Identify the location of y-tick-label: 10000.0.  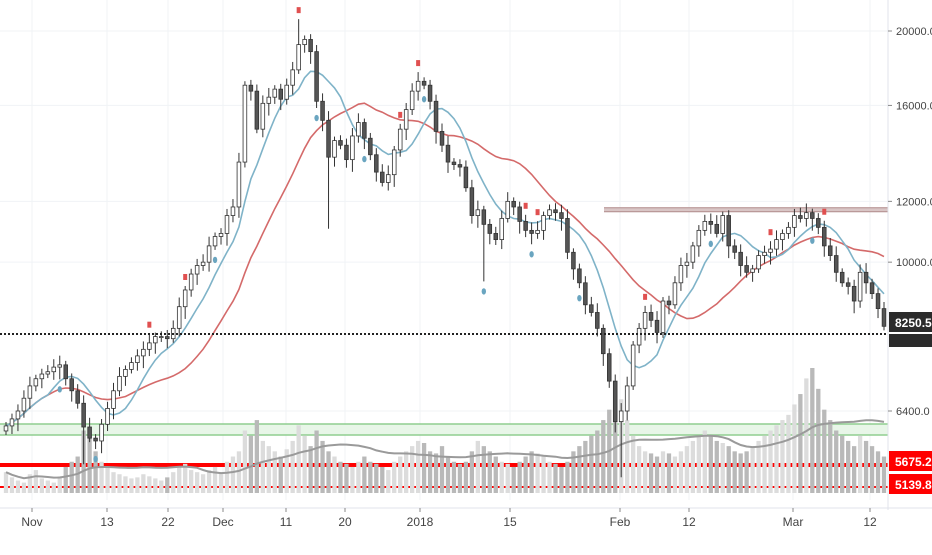
(914, 263).